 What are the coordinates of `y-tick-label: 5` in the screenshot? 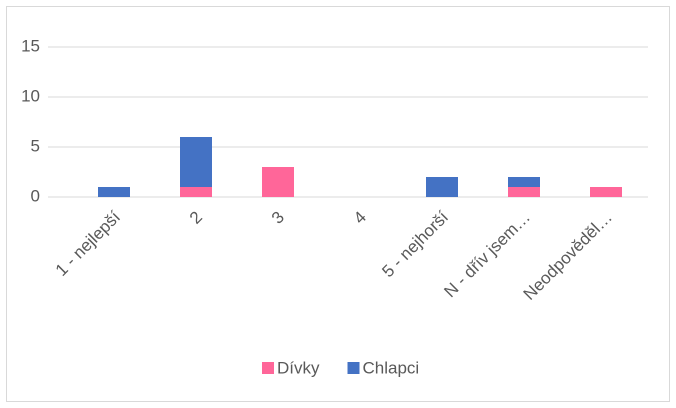 It's located at (35, 145).